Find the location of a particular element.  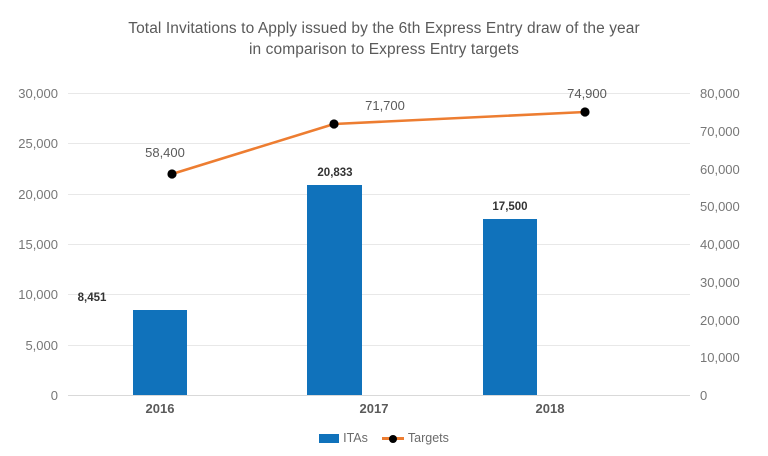

right-tick-70000: 70,000 is located at coordinates (720, 131).